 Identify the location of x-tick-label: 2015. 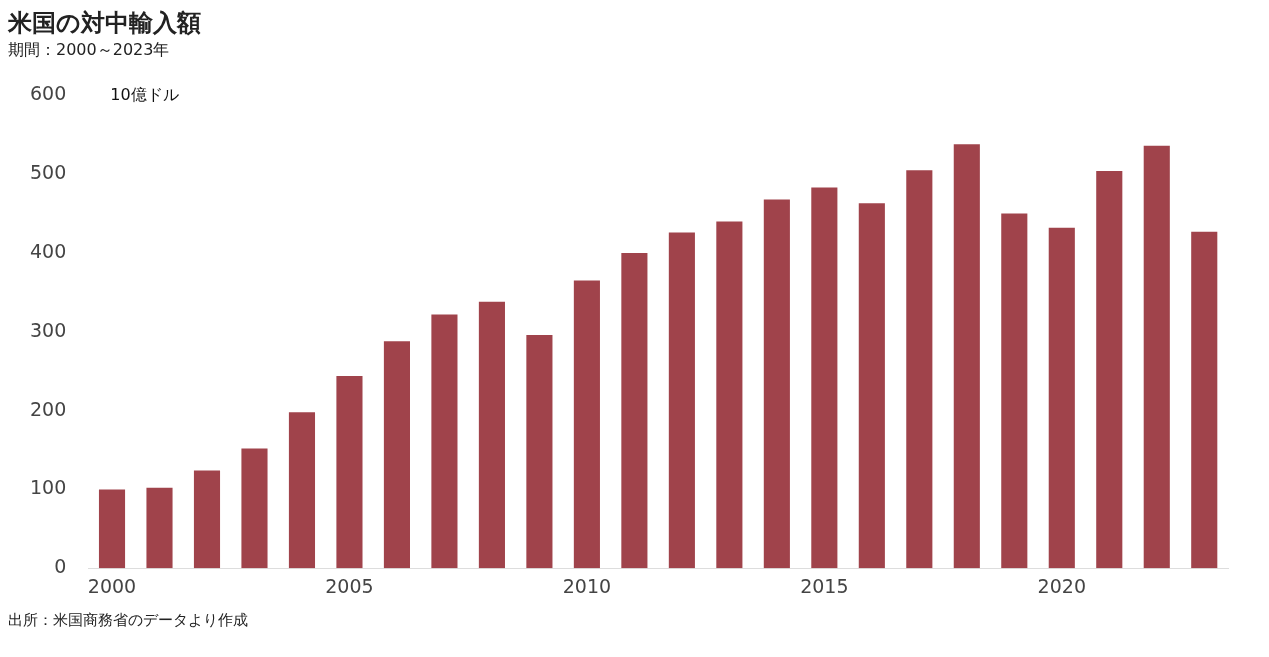
(824, 585).